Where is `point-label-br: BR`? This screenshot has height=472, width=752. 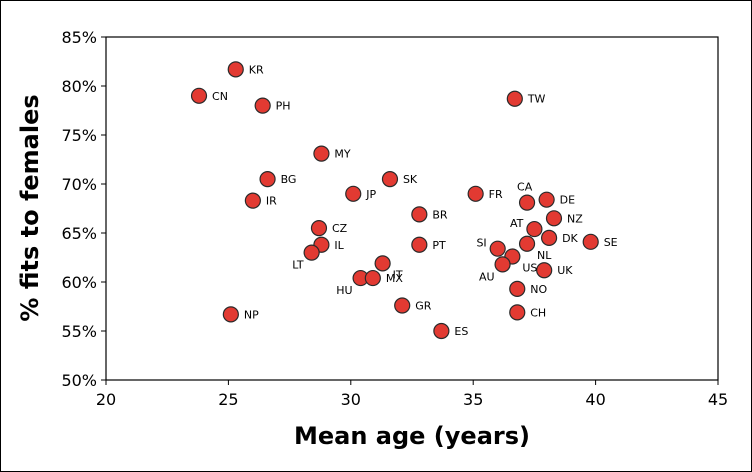 point-label-br: BR is located at coordinates (440, 214).